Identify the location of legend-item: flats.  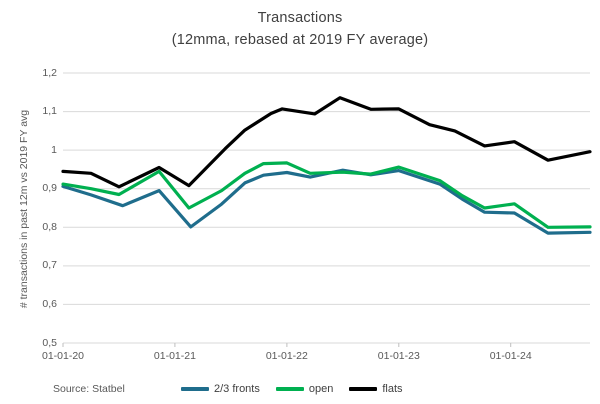
(376, 389).